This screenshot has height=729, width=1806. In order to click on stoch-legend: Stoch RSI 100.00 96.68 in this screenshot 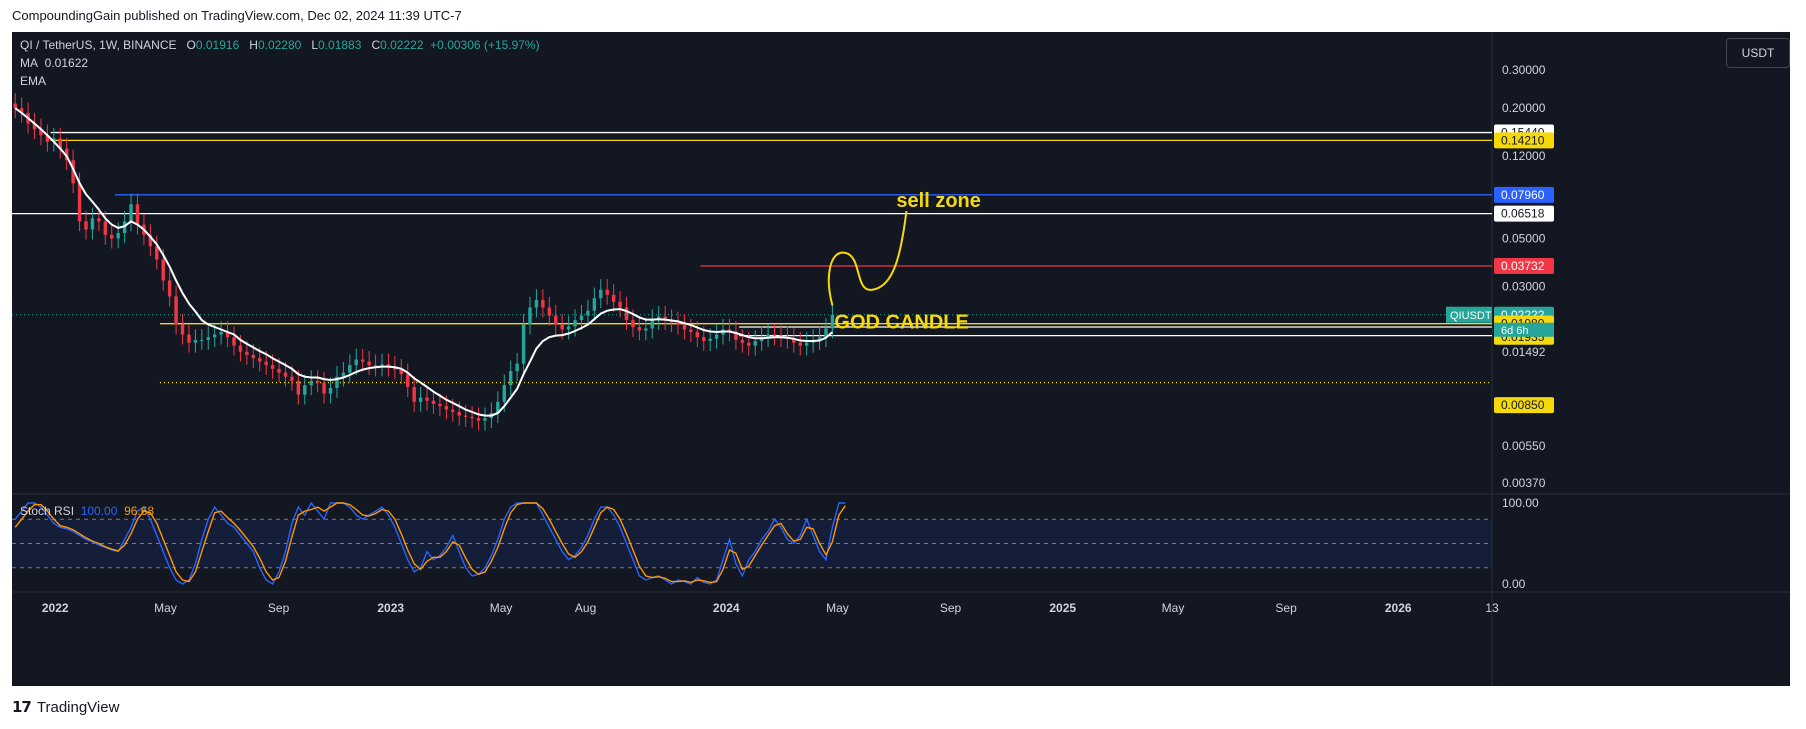, I will do `click(87, 511)`.